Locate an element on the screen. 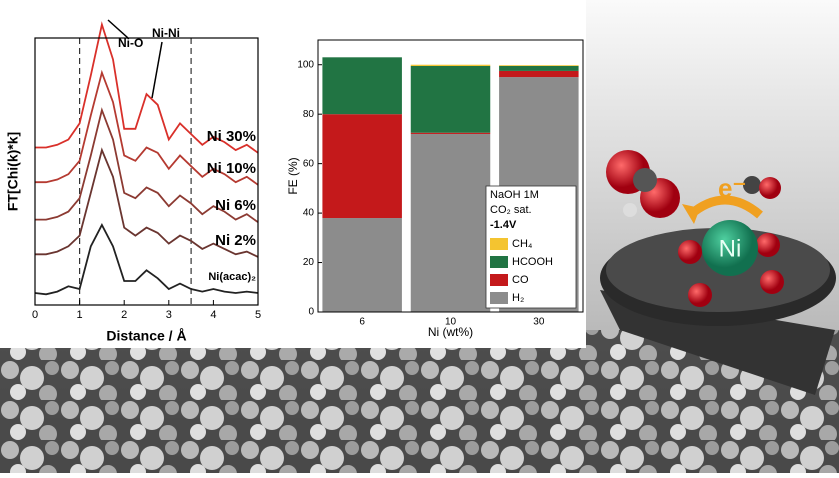  annotation: Ni-O is located at coordinates (130, 43).